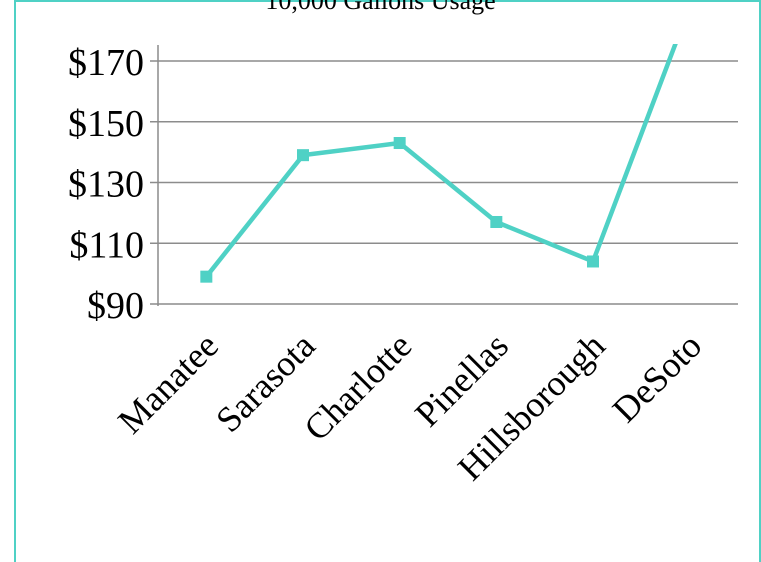  What do you see at coordinates (357, 386) in the screenshot?
I see `x-tick-label: Charlotte` at bounding box center [357, 386].